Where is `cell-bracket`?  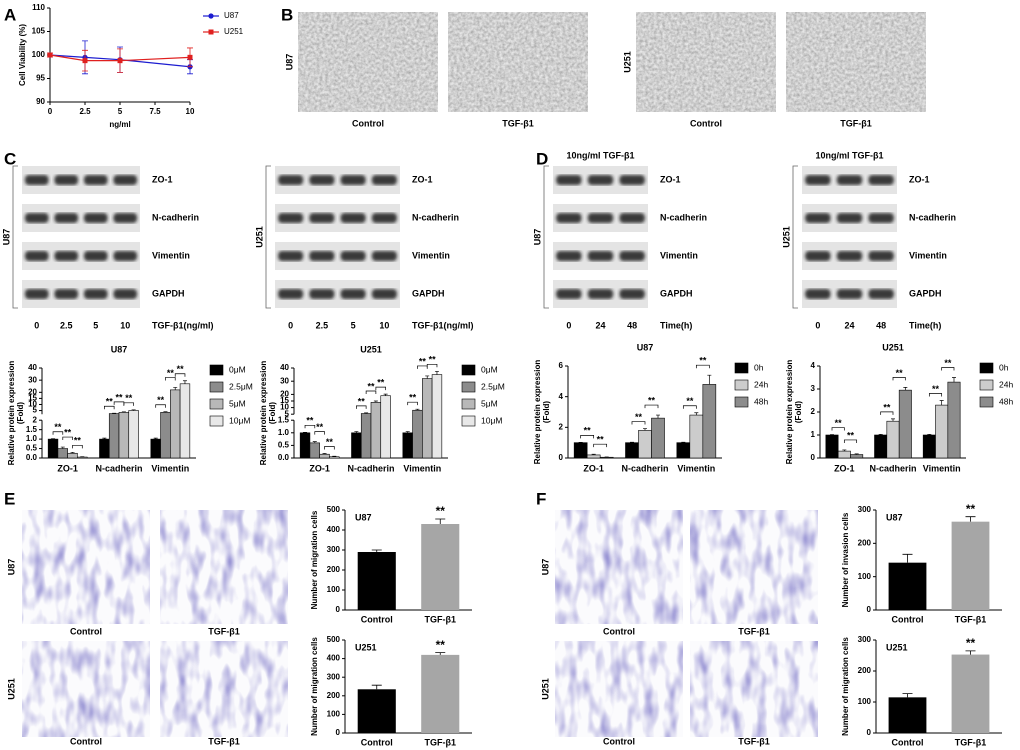 cell-bracket is located at coordinates (268, 237).